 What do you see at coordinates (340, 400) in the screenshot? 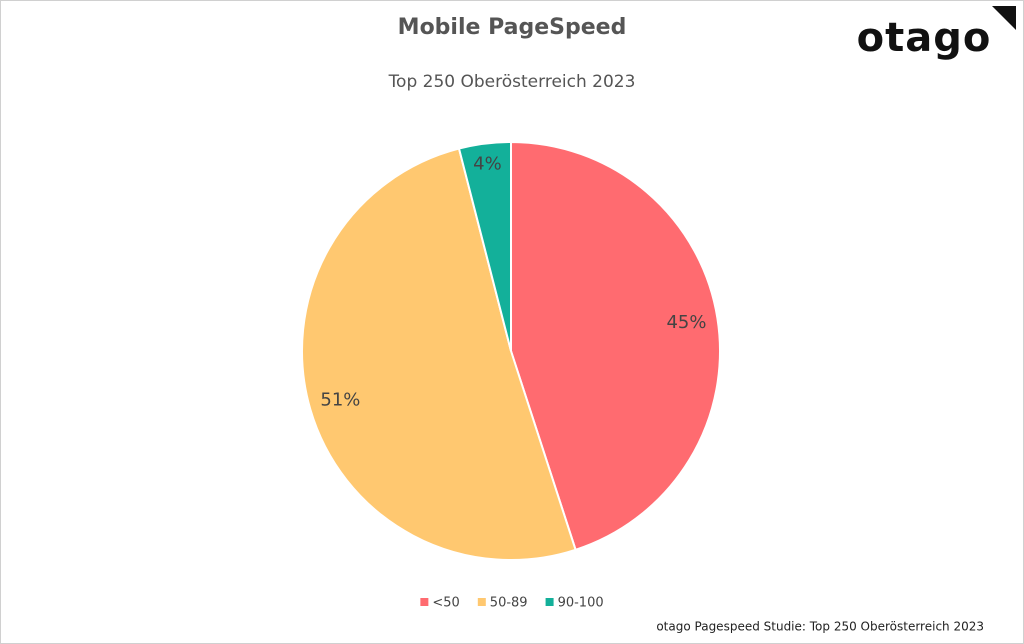
I see `value-label: 51%` at bounding box center [340, 400].